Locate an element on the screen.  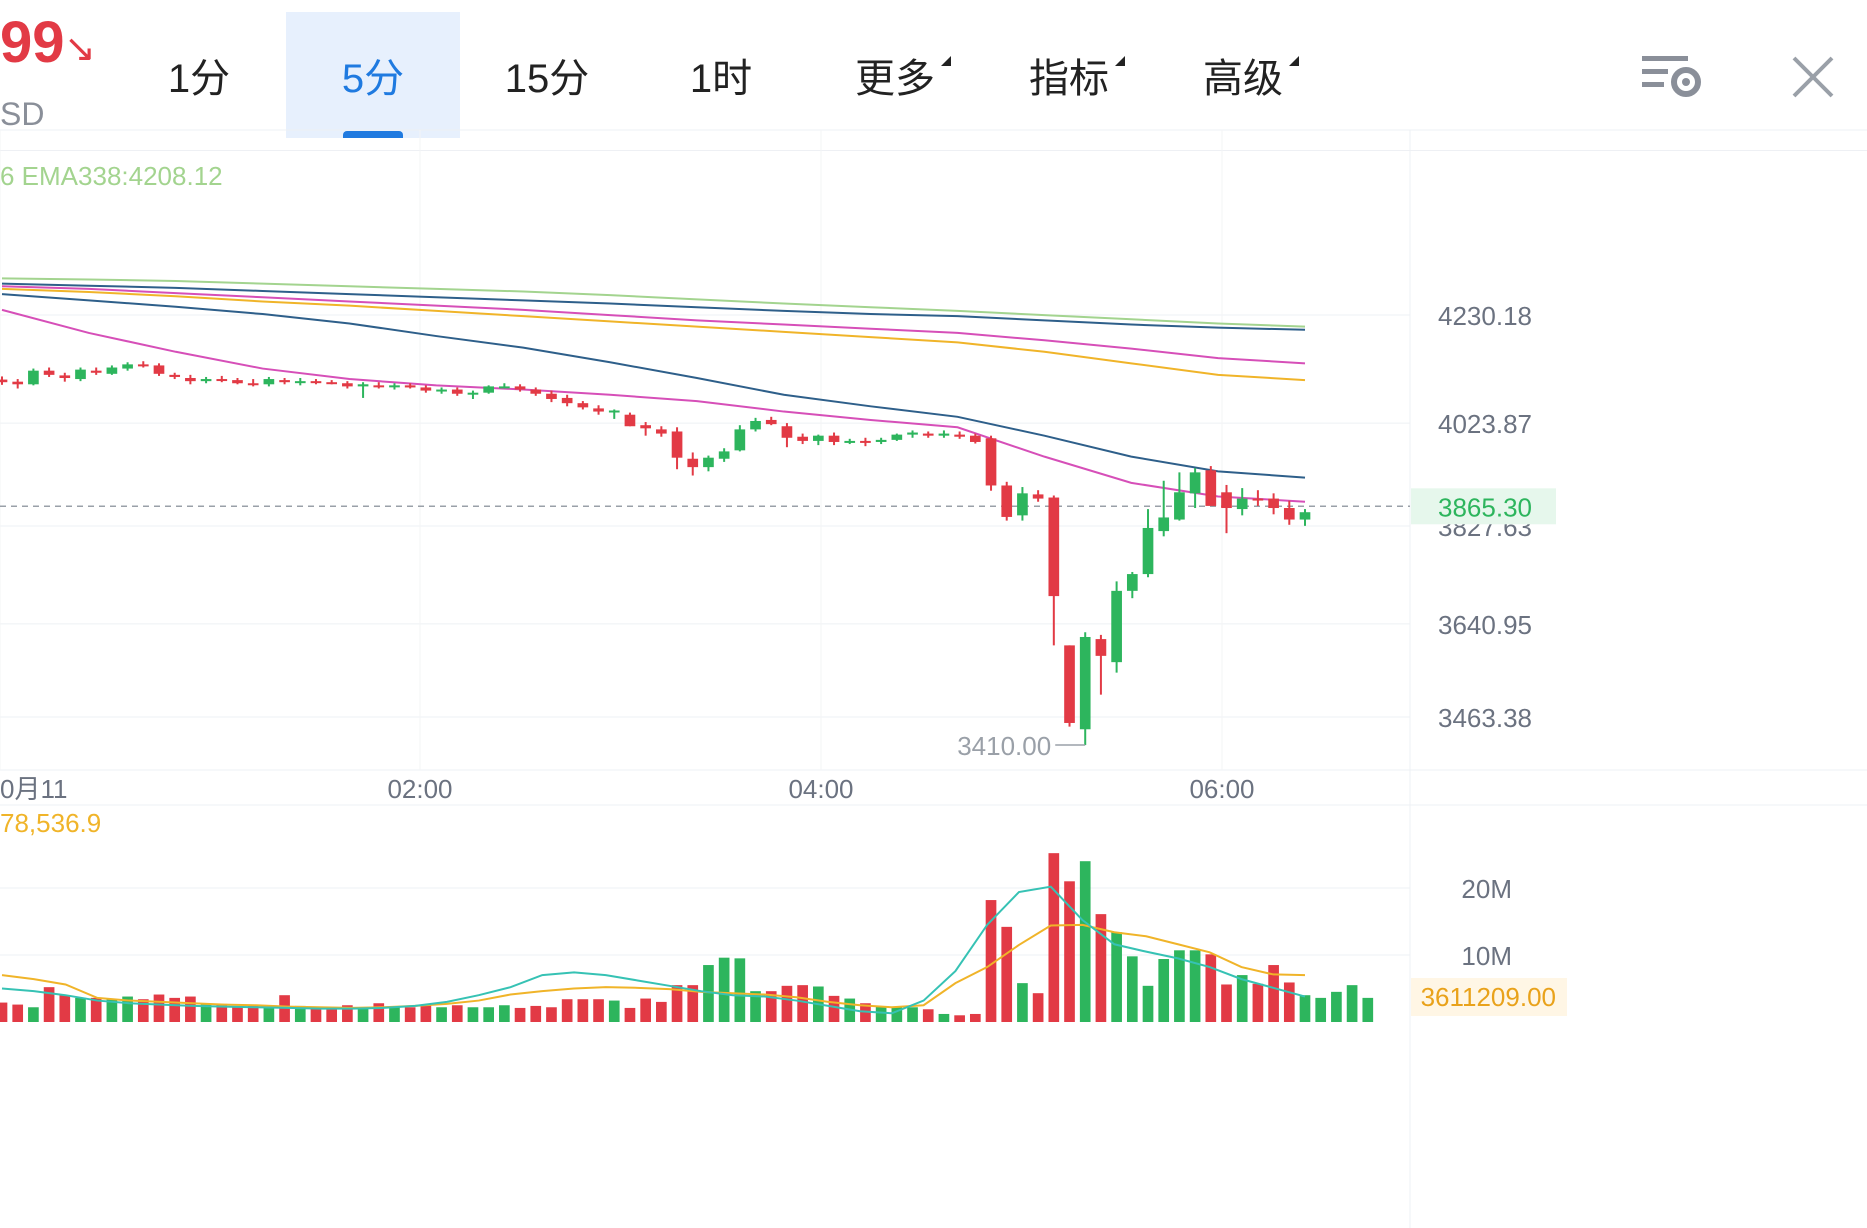
x-tick-label: 02:00 is located at coordinates (419, 789).